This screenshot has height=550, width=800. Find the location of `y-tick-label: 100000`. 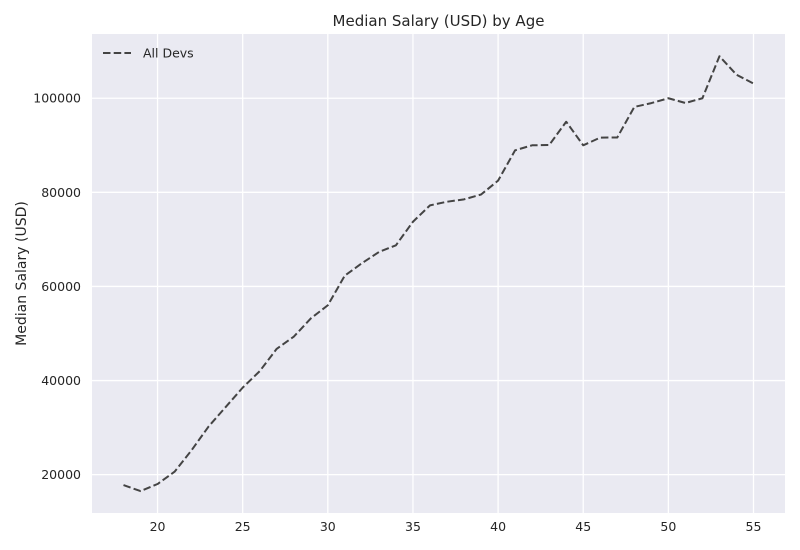

y-tick-label: 100000 is located at coordinates (57, 98).